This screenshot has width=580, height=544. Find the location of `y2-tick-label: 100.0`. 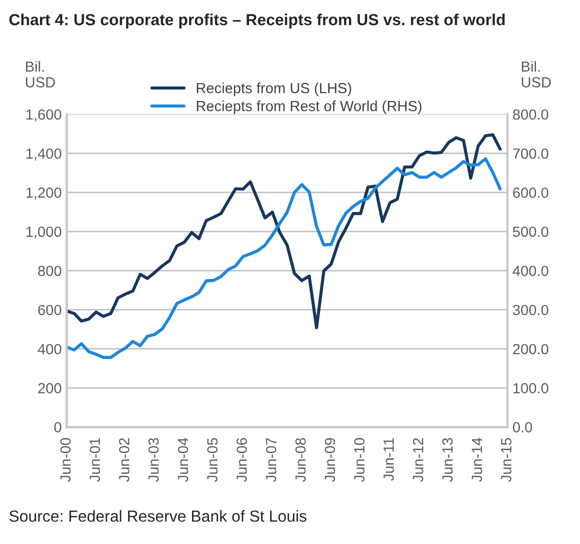

y2-tick-label: 100.0 is located at coordinates (530, 388).